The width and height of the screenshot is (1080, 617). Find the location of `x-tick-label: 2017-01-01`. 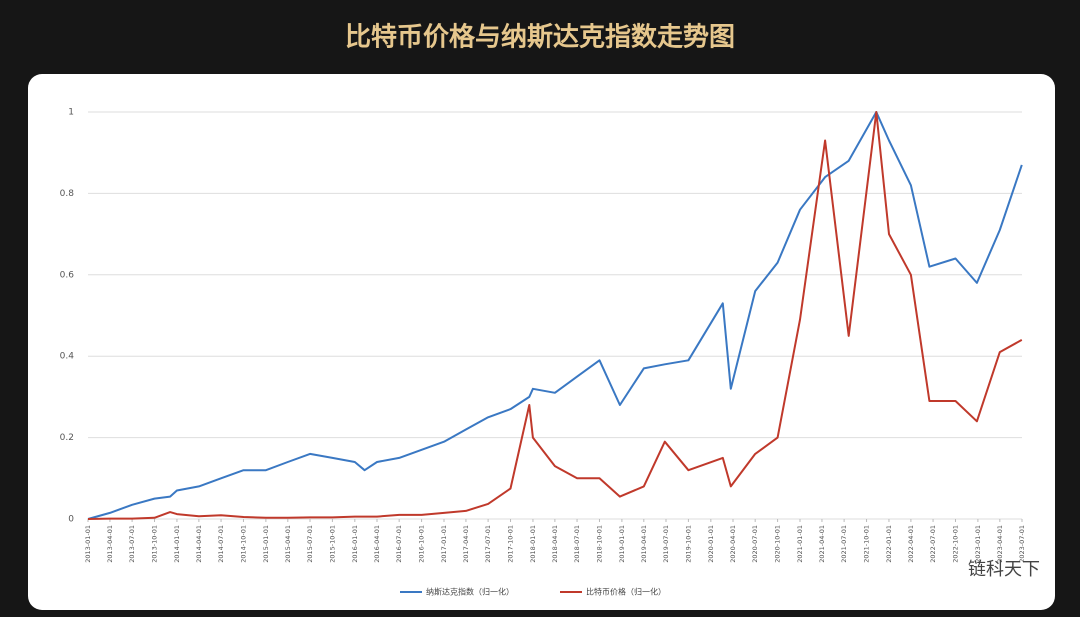

x-tick-label: 2017-01-01 is located at coordinates (444, 544).